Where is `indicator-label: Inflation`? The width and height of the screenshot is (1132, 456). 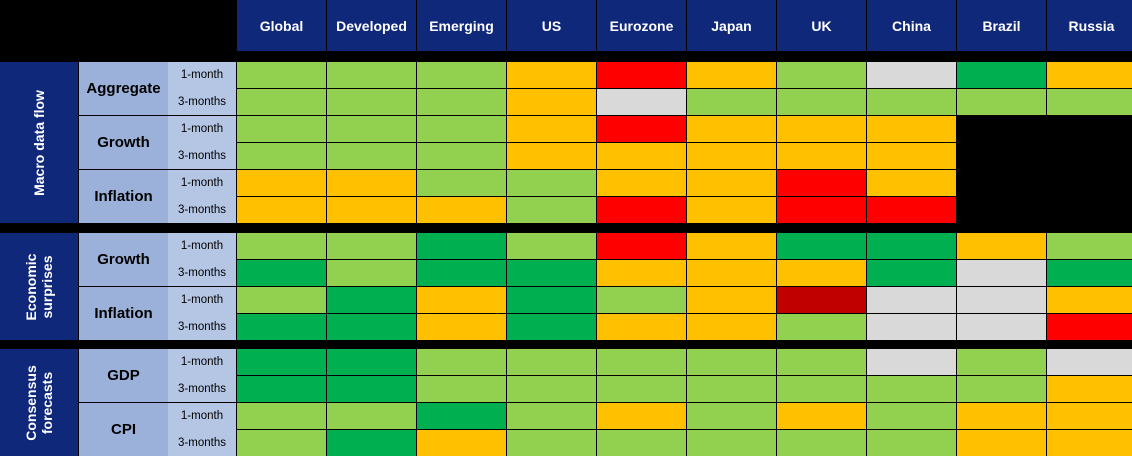 indicator-label: Inflation is located at coordinates (123, 313).